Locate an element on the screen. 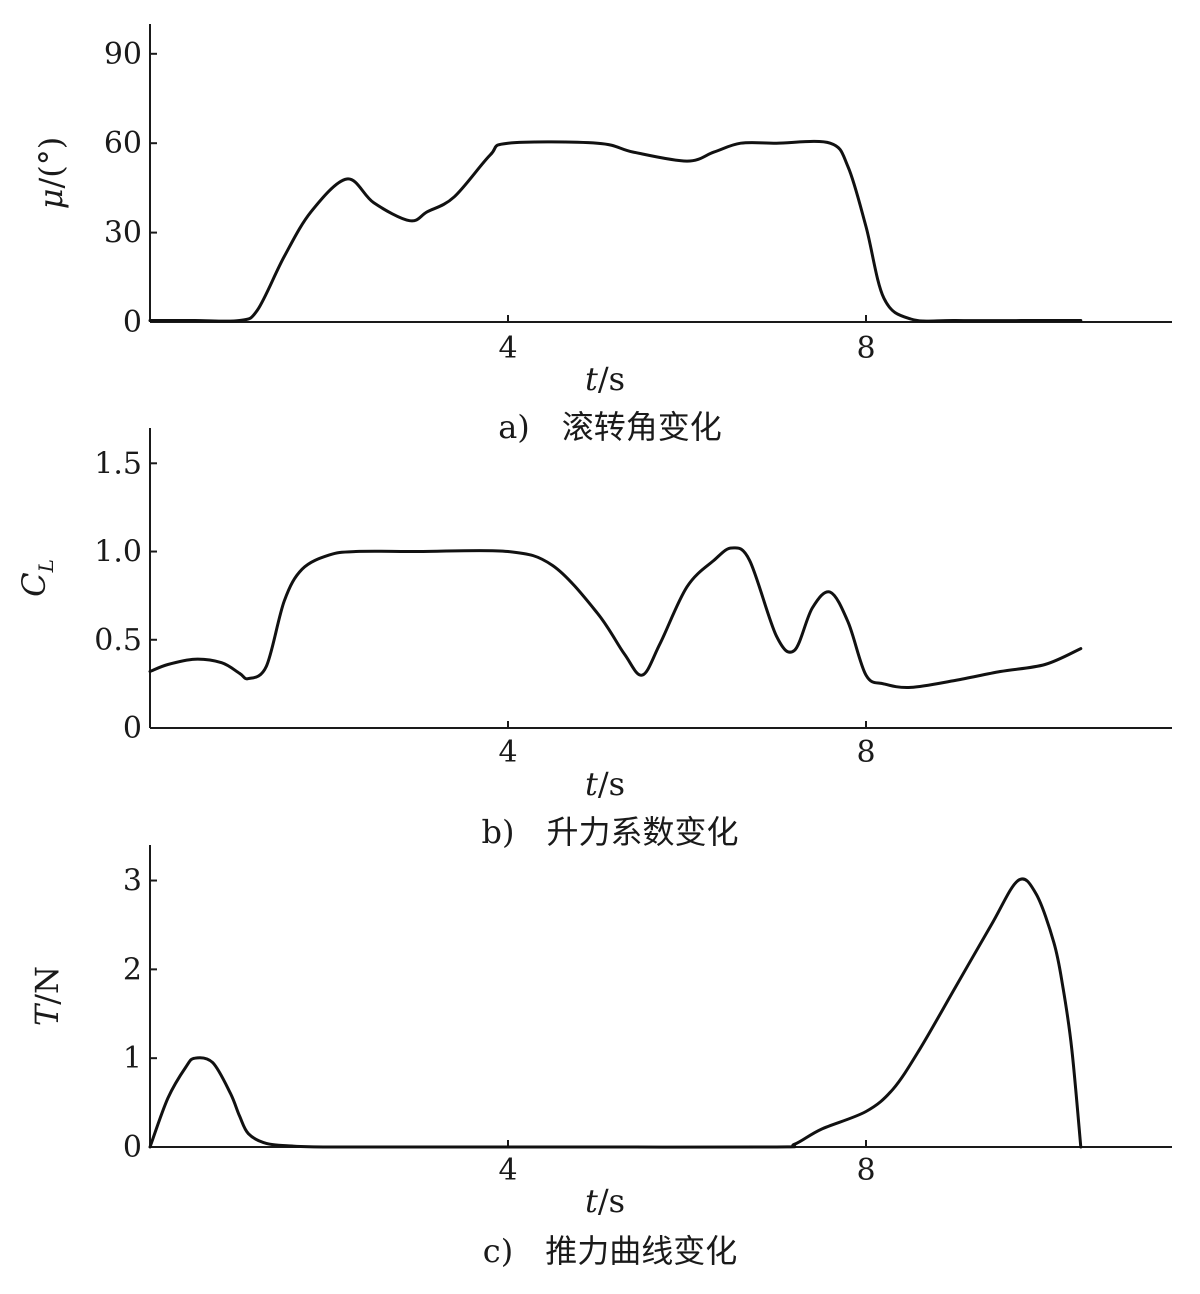  panel-caption: a) 滚转角变化 is located at coordinates (610, 427).